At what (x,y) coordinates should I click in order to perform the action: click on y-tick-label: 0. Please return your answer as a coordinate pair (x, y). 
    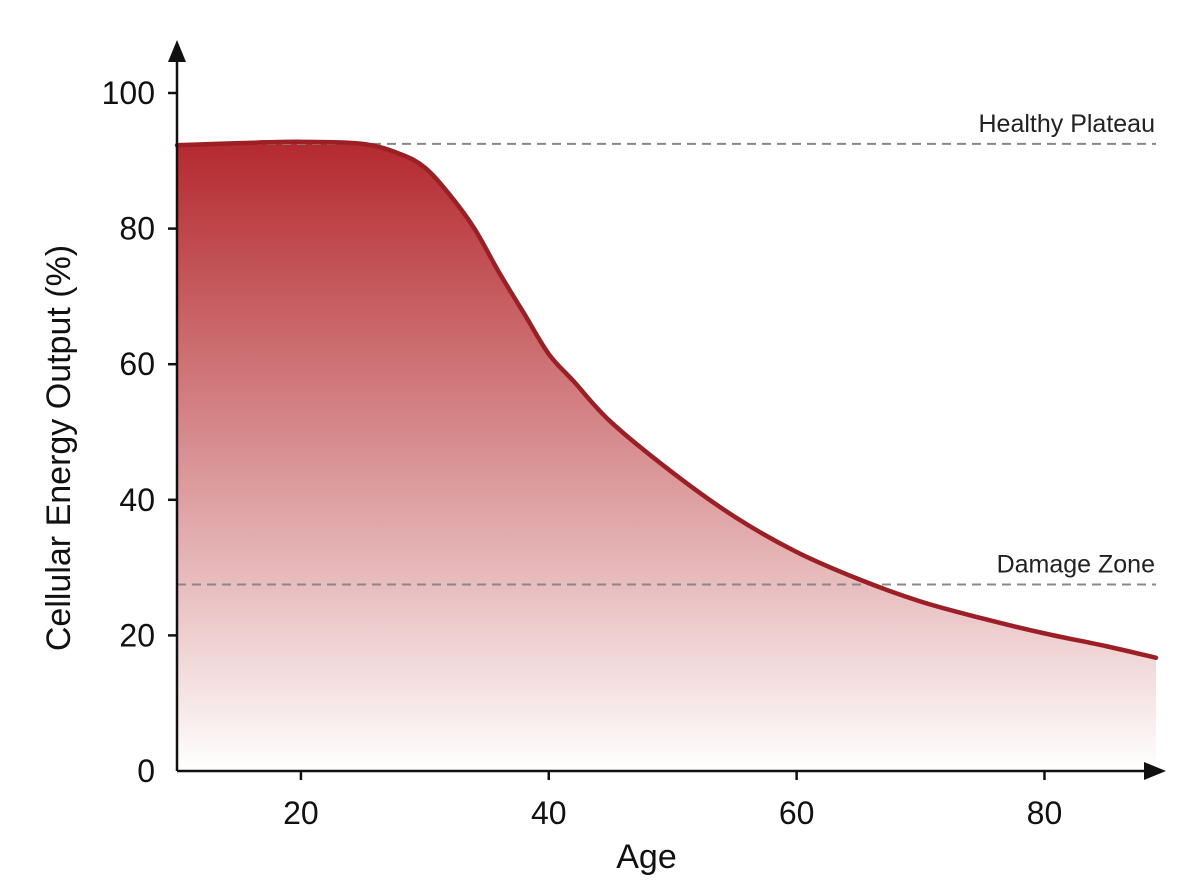
    Looking at the image, I should click on (146, 771).